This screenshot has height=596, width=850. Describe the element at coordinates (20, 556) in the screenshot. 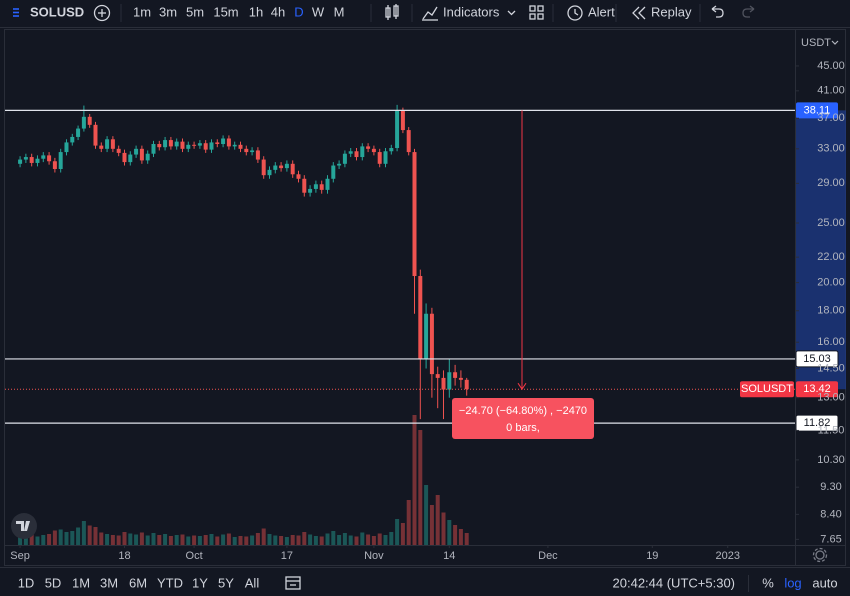

I see `x-tick-label: Sep` at that location.